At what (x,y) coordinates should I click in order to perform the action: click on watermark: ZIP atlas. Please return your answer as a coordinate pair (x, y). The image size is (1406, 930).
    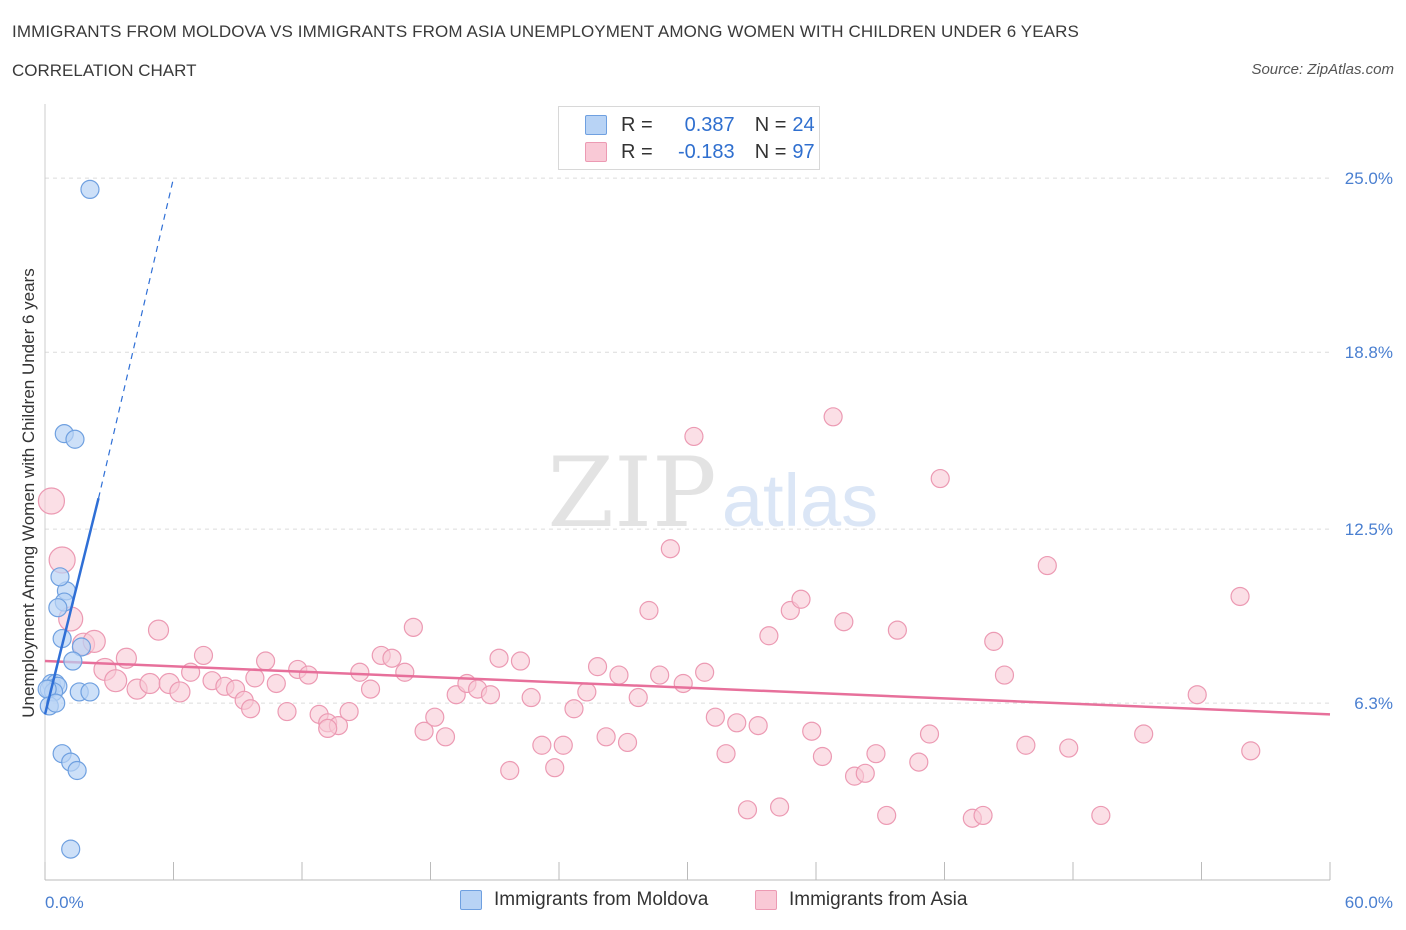
    Looking at the image, I should click on (712, 493).